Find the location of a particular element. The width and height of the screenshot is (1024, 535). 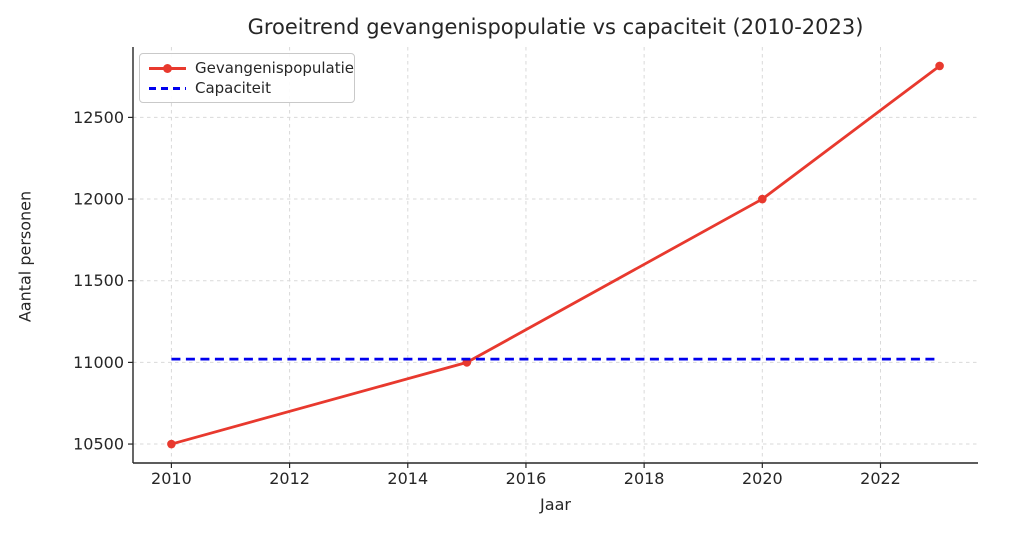

x-tick-label: 2022 is located at coordinates (880, 478).